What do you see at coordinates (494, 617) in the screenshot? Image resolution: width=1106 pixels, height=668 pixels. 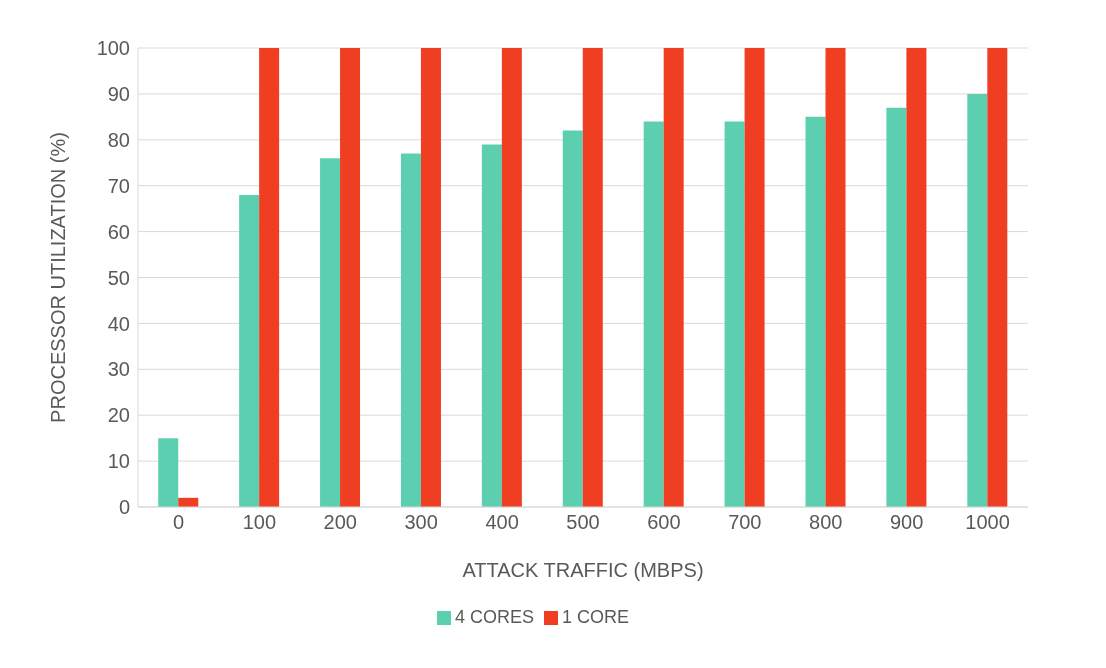 I see `legend-label: 4 CORES` at bounding box center [494, 617].